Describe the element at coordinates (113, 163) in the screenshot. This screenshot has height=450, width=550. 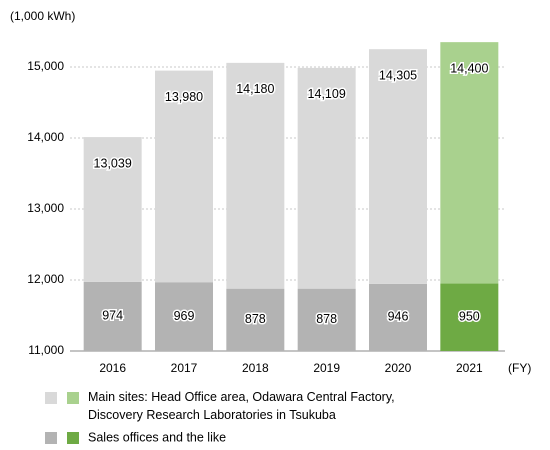
I see `value-label: 13,039` at that location.